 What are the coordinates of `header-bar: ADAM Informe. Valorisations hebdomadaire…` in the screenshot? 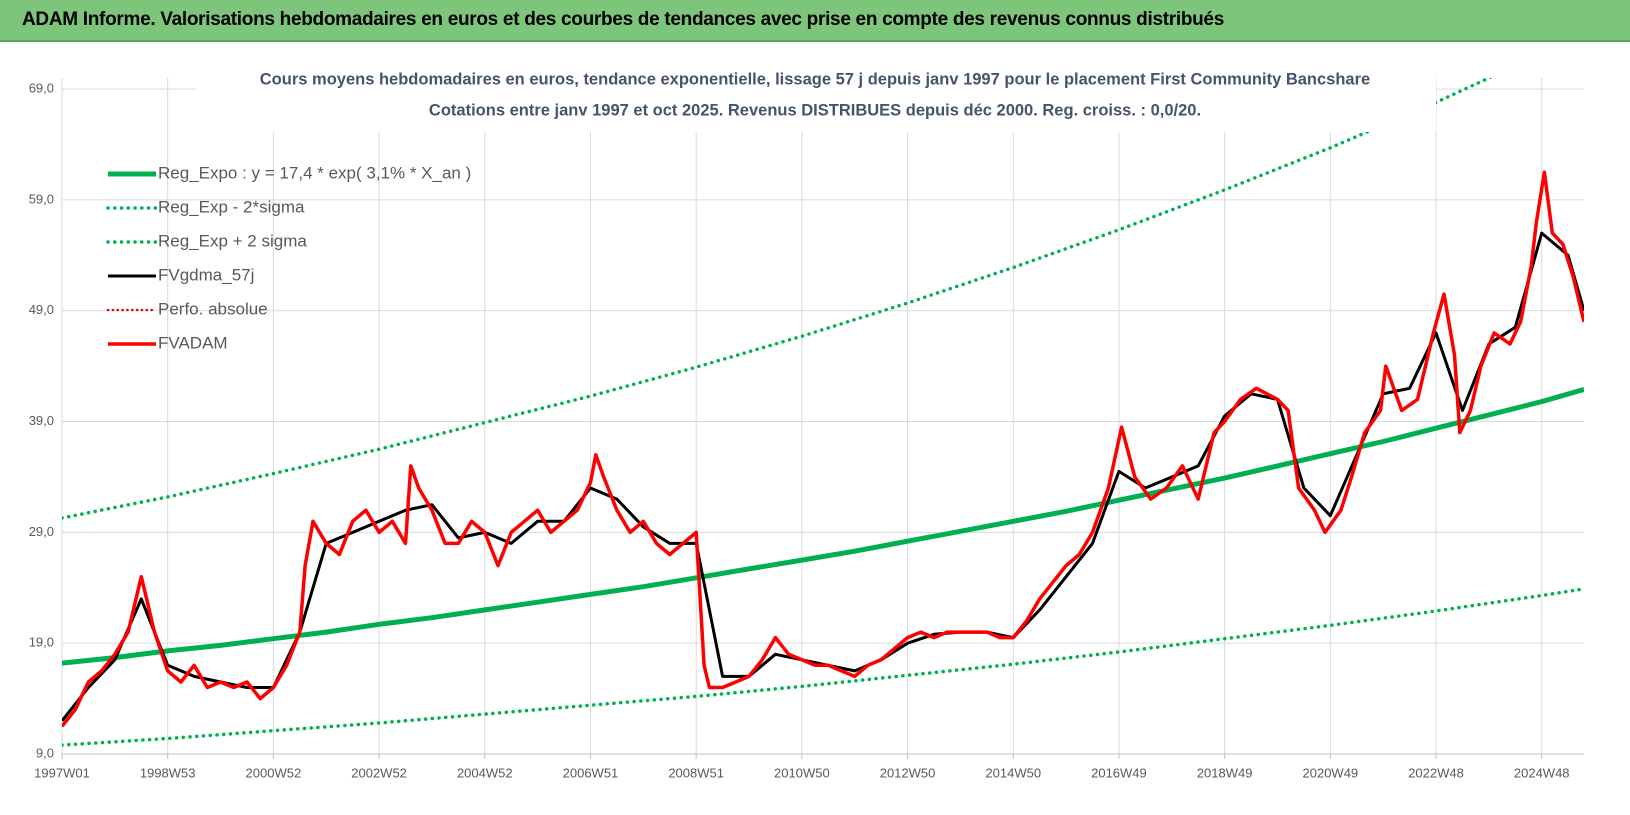 It's located at (815, 21).